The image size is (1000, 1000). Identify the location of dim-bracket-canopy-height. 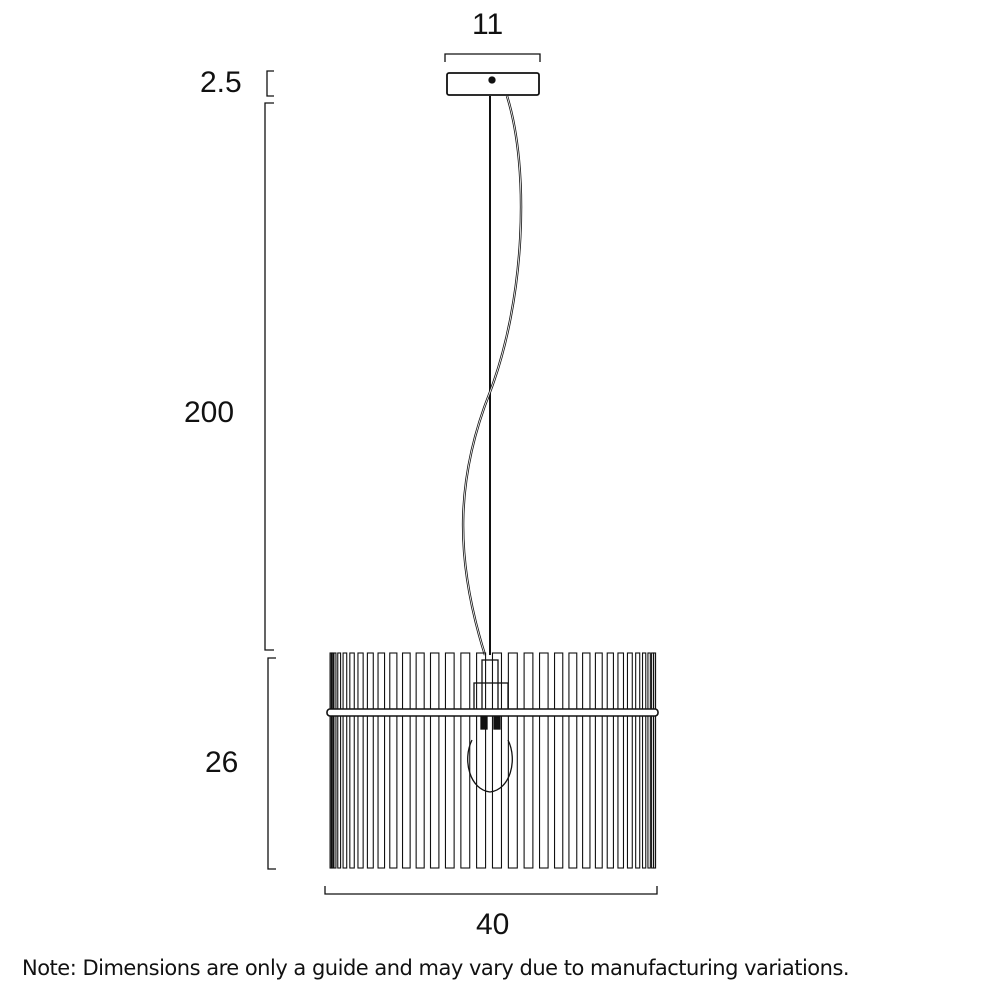
(270, 83).